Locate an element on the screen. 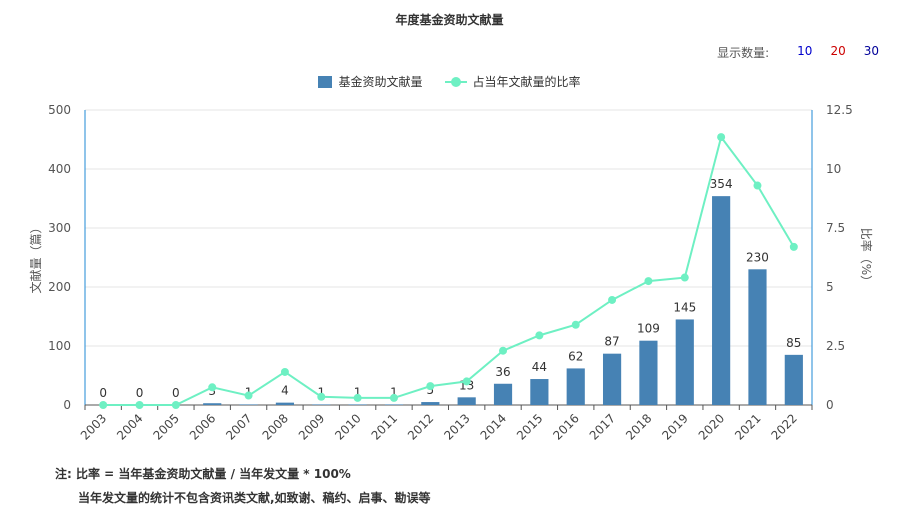  legend-item-line: 占当年文献量的比率 is located at coordinates (512, 81).